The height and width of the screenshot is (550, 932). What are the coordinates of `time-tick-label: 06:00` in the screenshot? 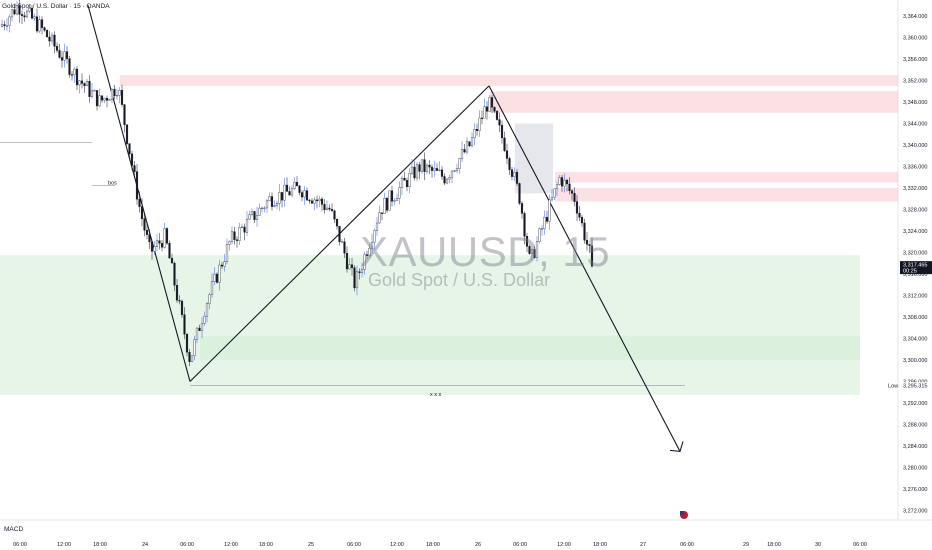 It's located at (687, 545).